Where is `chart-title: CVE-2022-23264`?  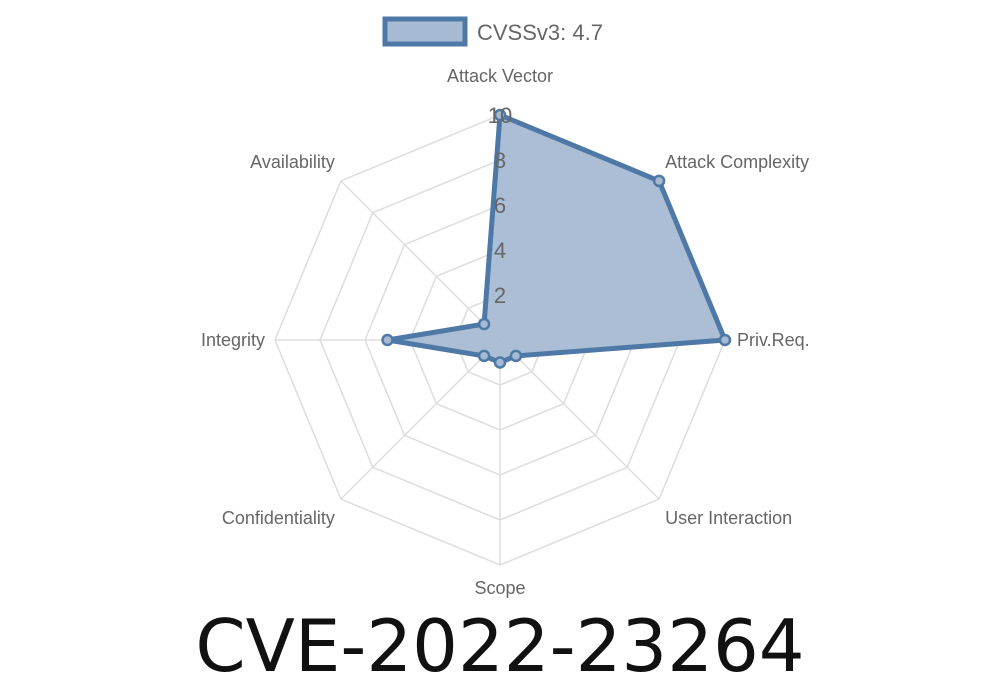
chart-title: CVE-2022-23264 is located at coordinates (500, 646).